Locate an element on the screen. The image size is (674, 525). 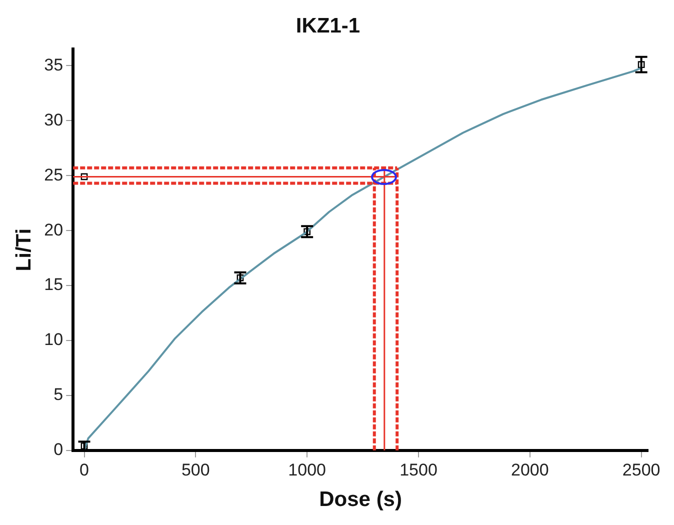
x-tick-label: 1000 is located at coordinates (307, 470).